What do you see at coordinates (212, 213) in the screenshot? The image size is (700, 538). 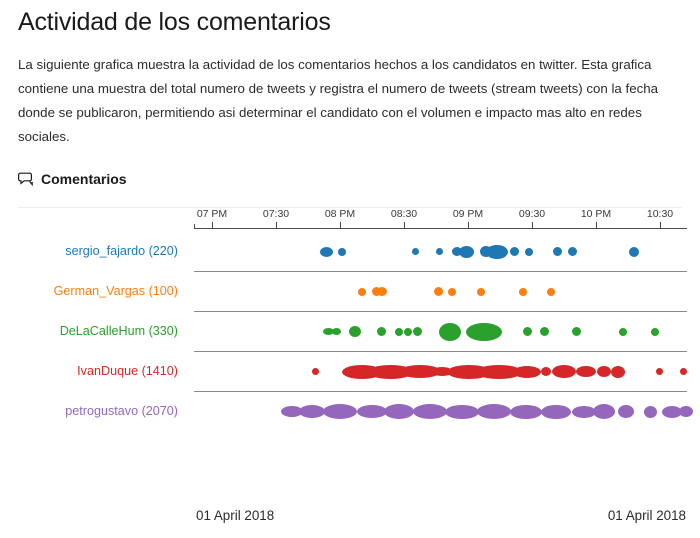 I see `x-tick-label: 07 PM` at bounding box center [212, 213].